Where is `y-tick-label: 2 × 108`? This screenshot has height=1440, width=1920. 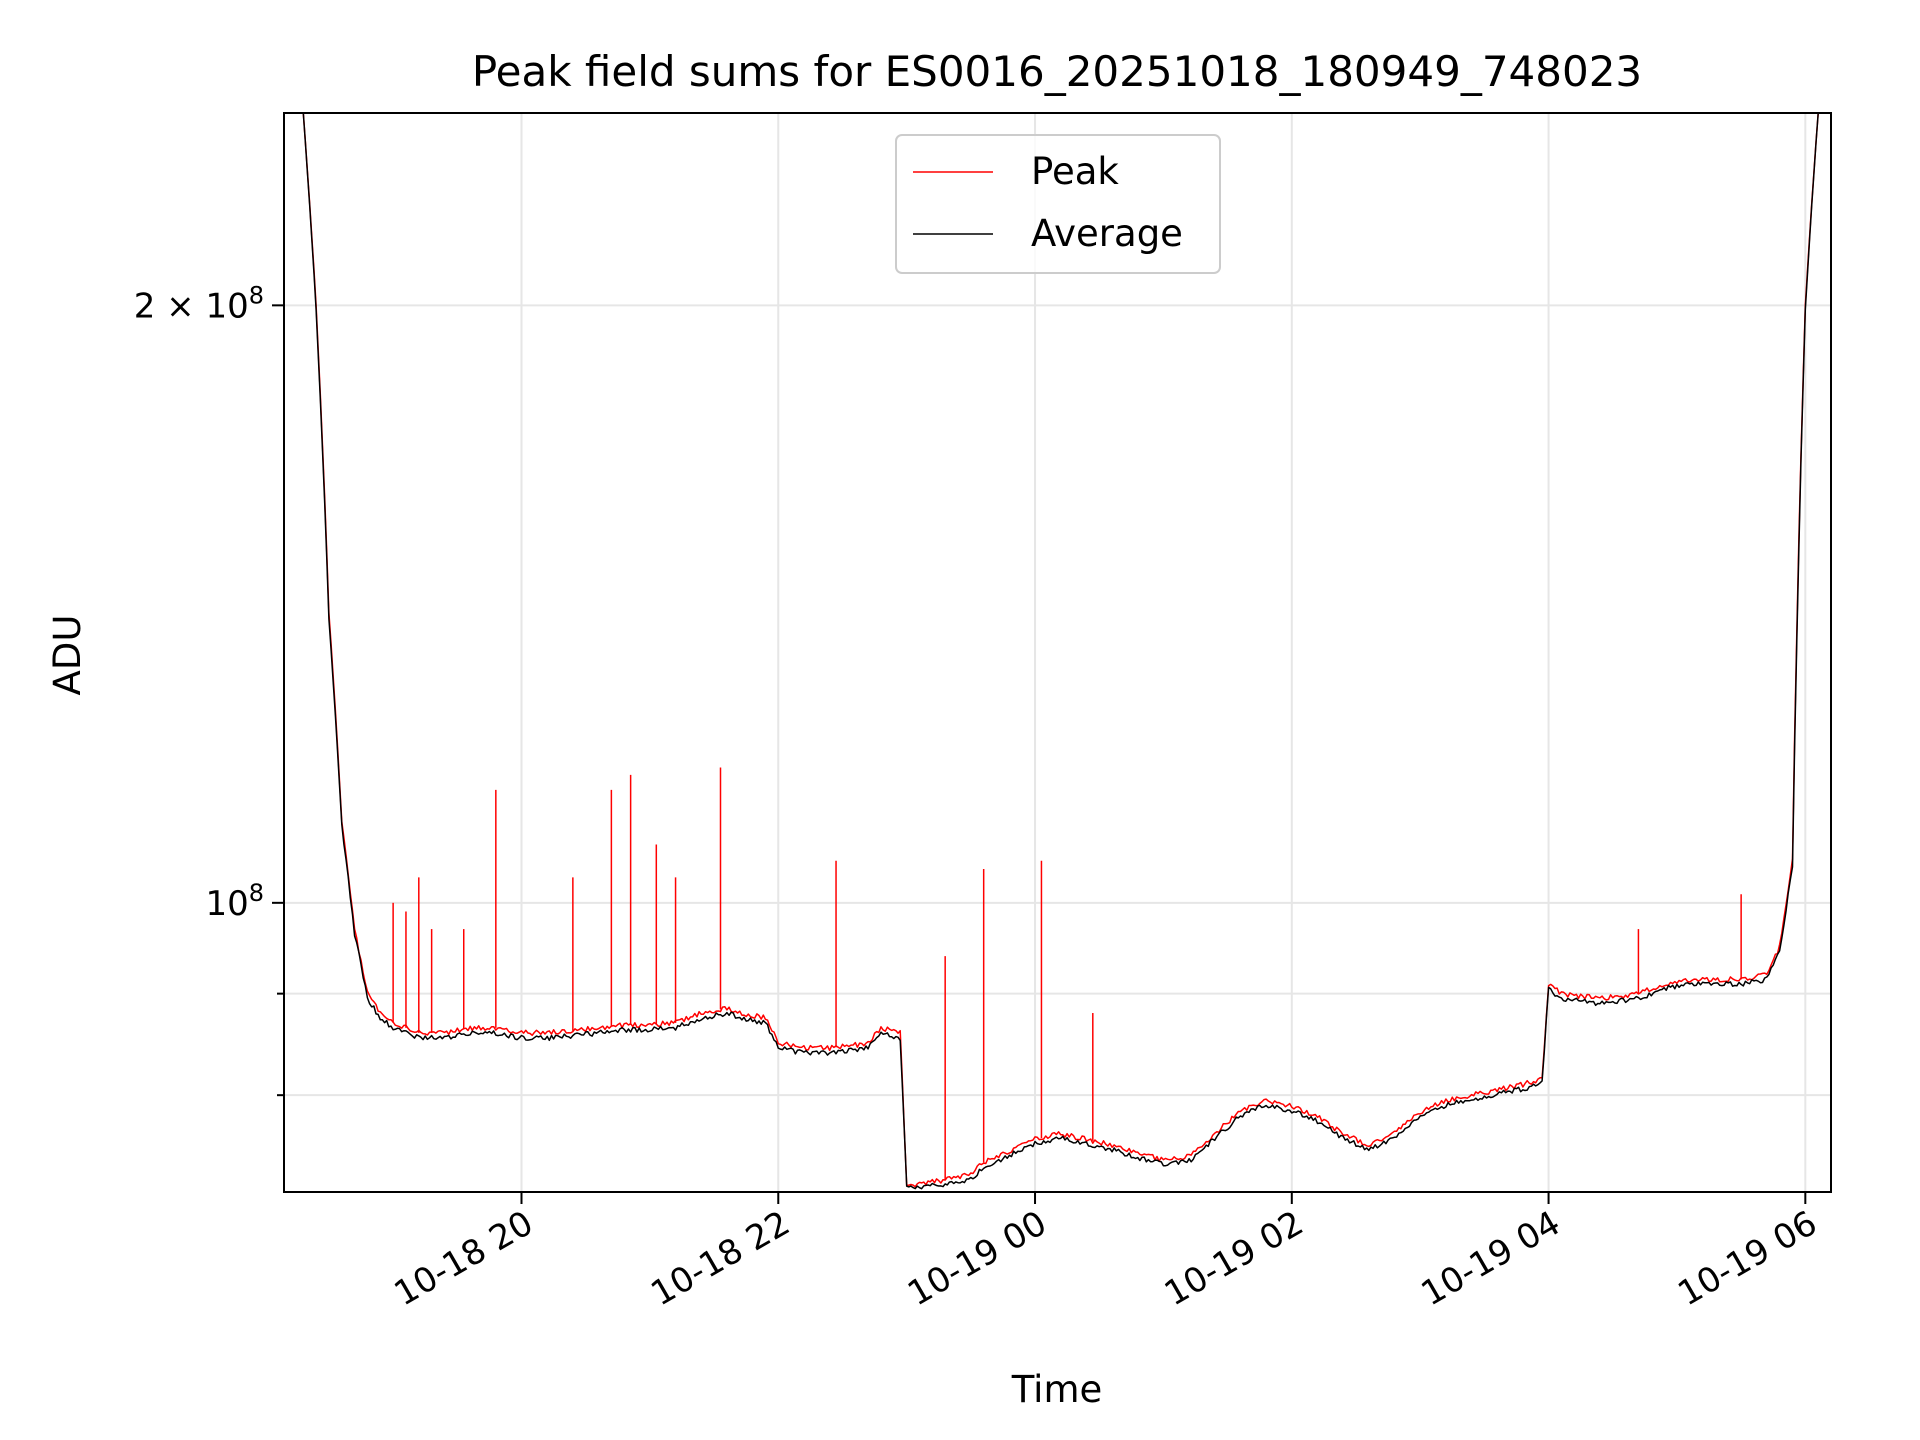
y-tick-label: 2 × 108 is located at coordinates (199, 303).